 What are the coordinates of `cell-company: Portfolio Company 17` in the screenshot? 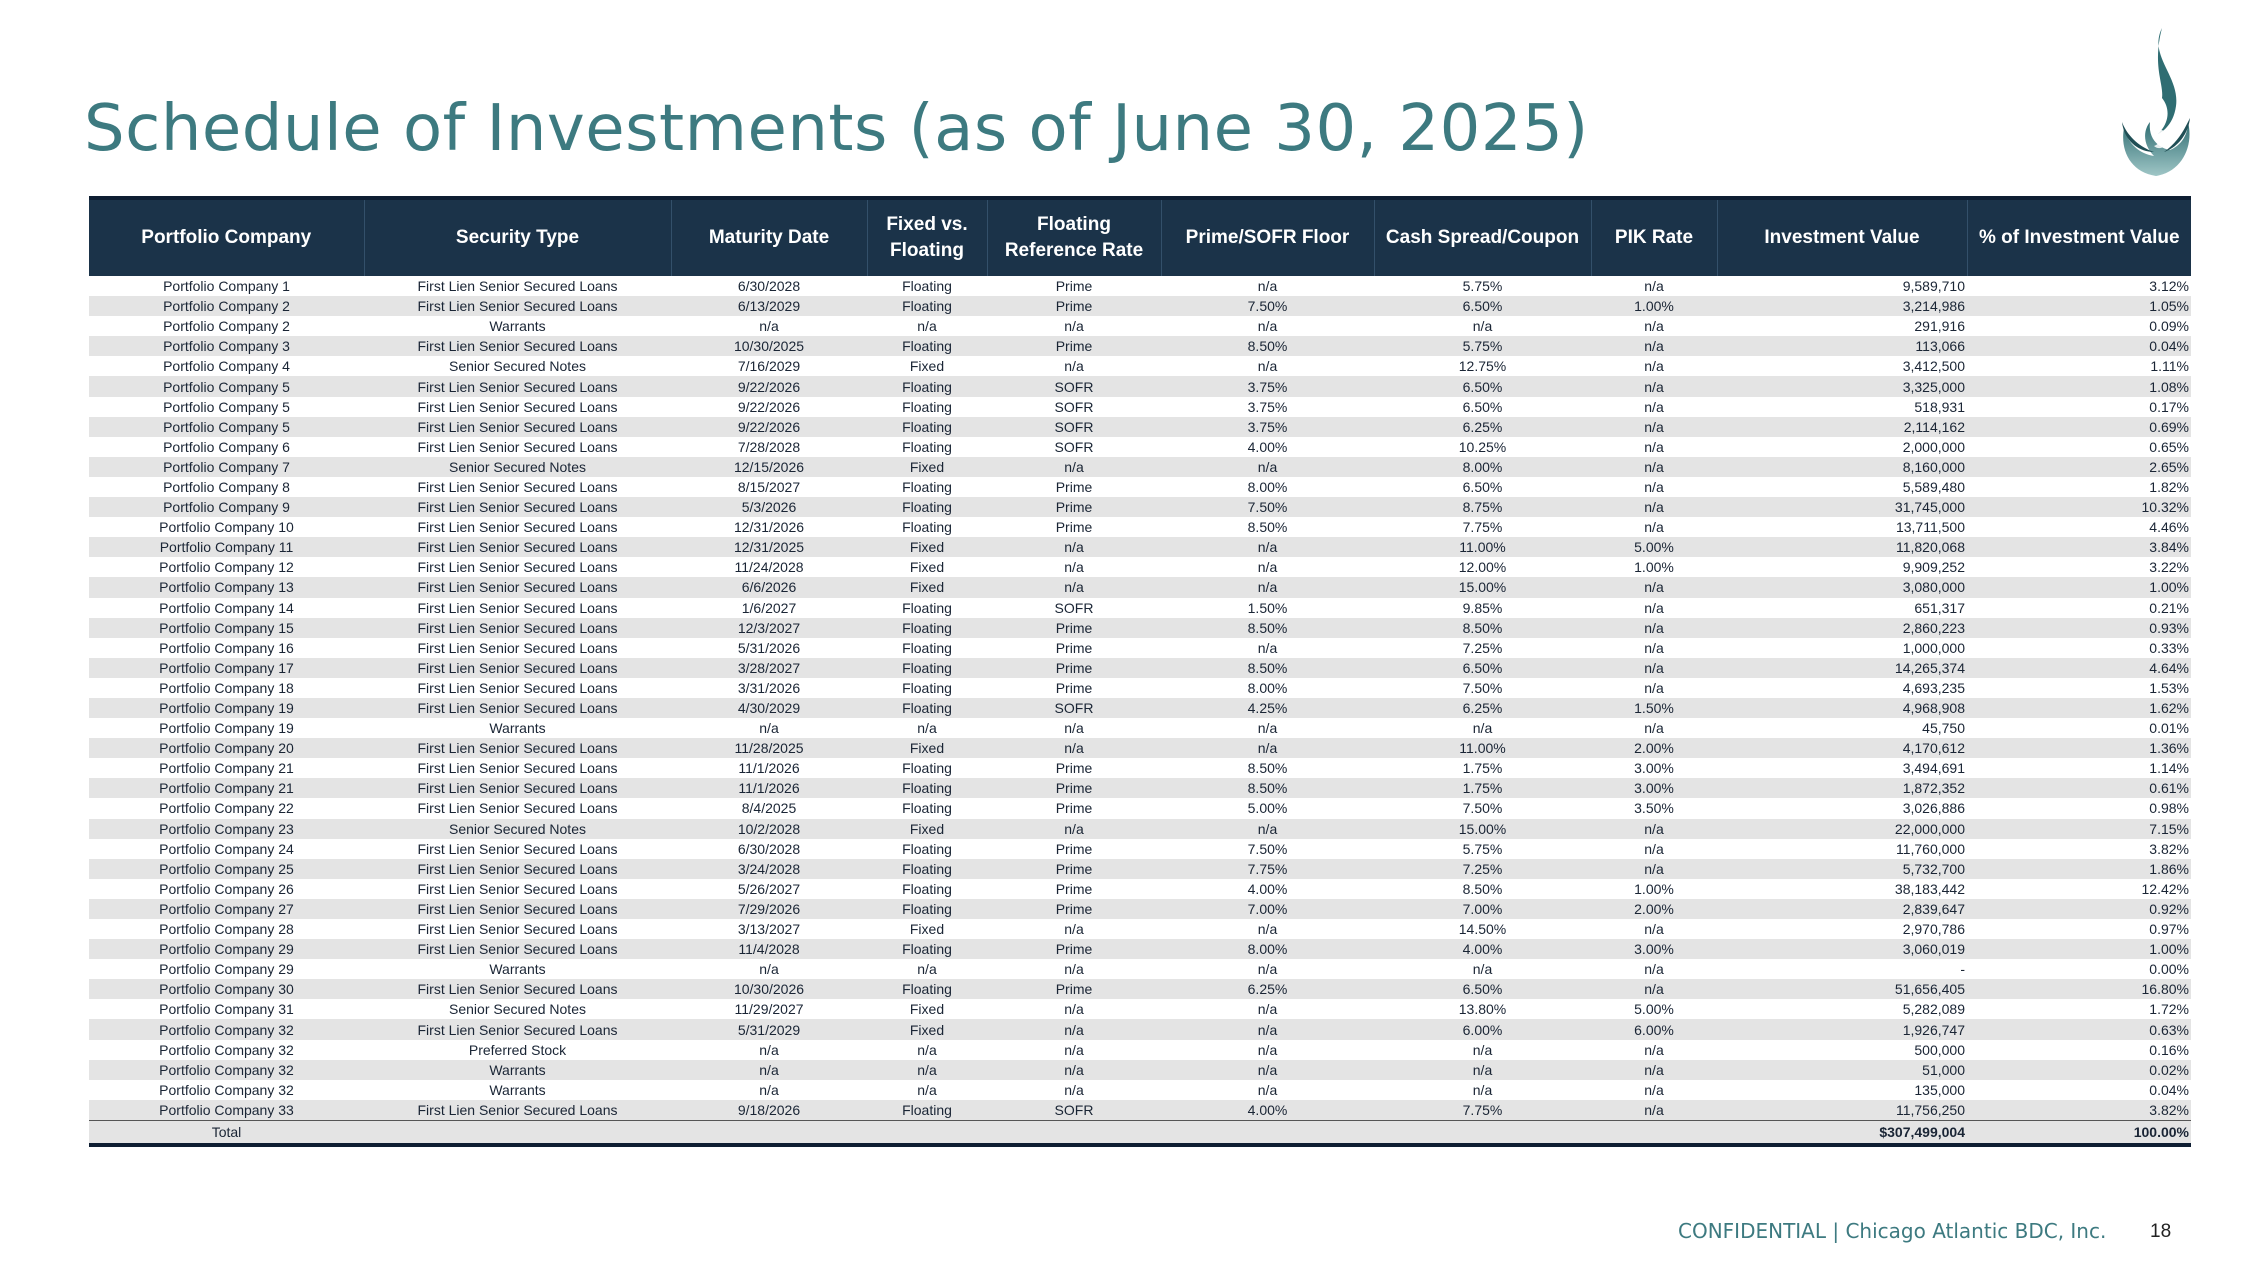 It's located at (226, 667).